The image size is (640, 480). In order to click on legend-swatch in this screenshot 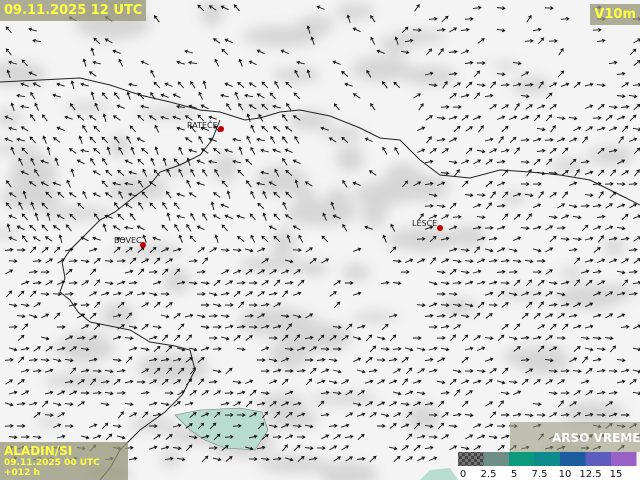, I will do `click(598, 459)`.